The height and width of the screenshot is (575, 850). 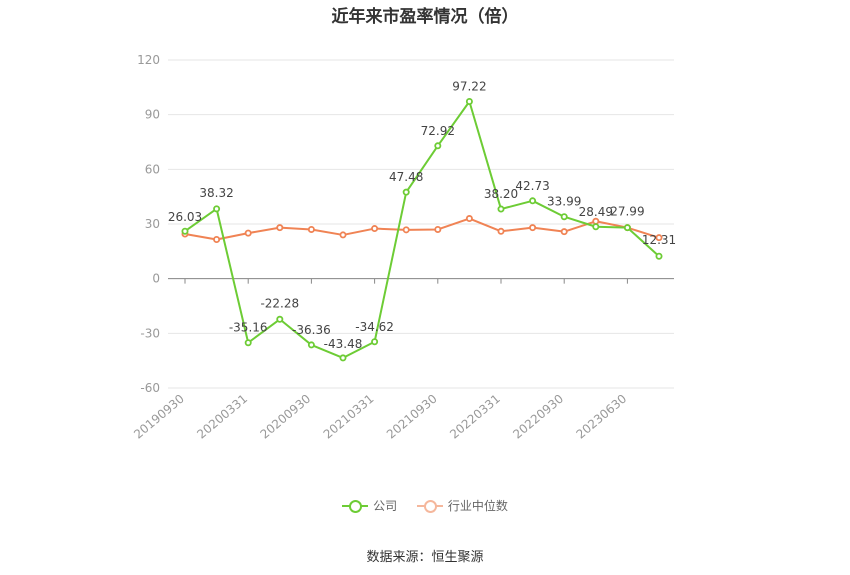 What do you see at coordinates (602, 417) in the screenshot?
I see `x-tick-label: 20230630` at bounding box center [602, 417].